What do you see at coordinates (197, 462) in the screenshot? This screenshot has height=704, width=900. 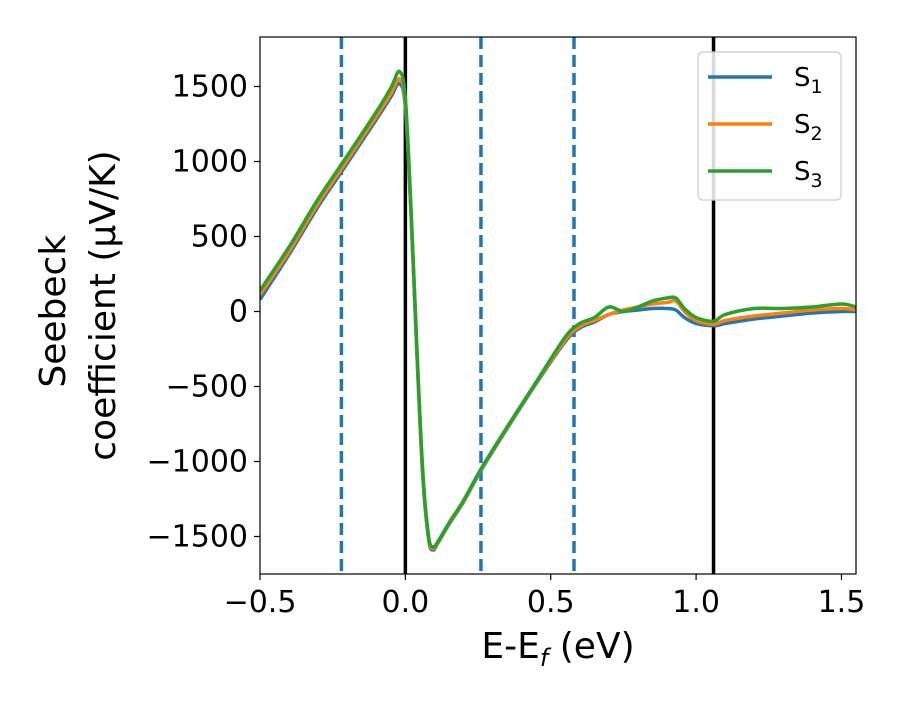 I see `y-tick-label: −1000` at bounding box center [197, 462].